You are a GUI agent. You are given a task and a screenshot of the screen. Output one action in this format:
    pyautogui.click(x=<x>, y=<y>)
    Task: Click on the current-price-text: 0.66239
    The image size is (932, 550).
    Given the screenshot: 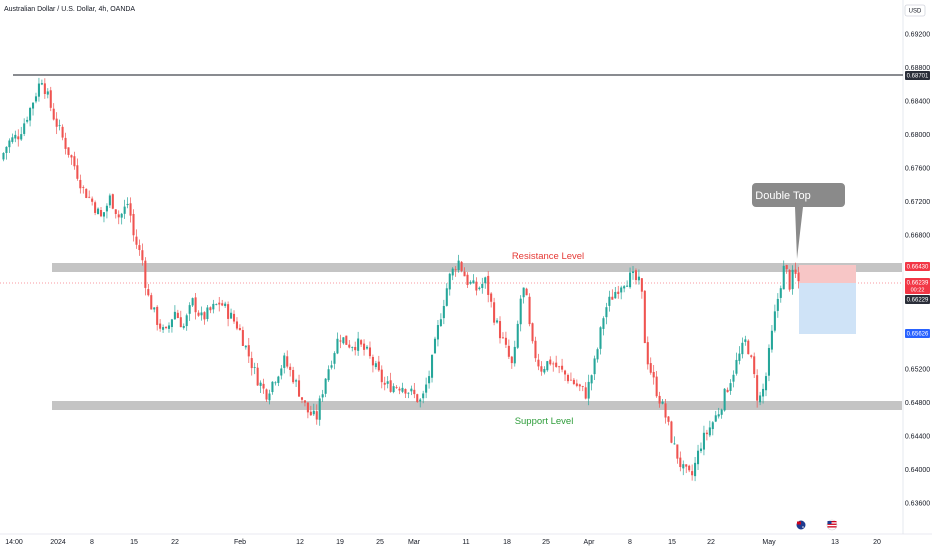 What is the action you would take?
    pyautogui.click(x=918, y=284)
    